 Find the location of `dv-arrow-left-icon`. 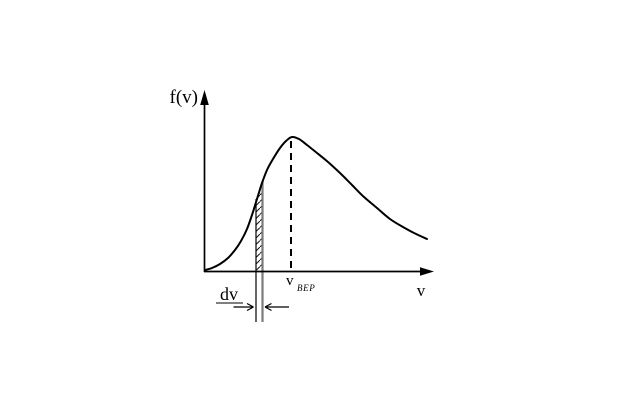

dv-arrow-left-icon is located at coordinates (243, 307).